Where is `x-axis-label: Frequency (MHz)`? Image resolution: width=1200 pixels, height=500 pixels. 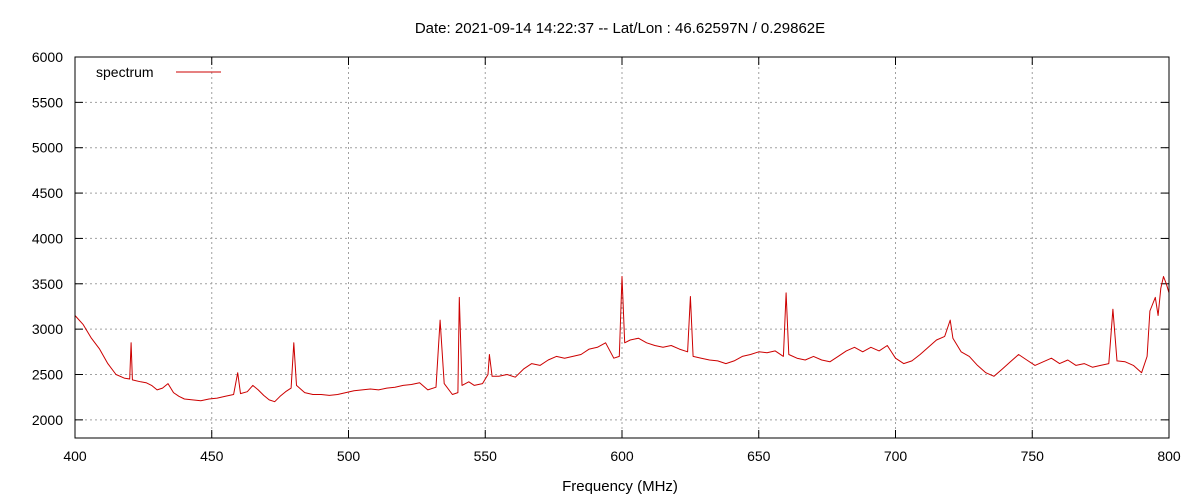
x-axis-label: Frequency (MHz) is located at coordinates (620, 486).